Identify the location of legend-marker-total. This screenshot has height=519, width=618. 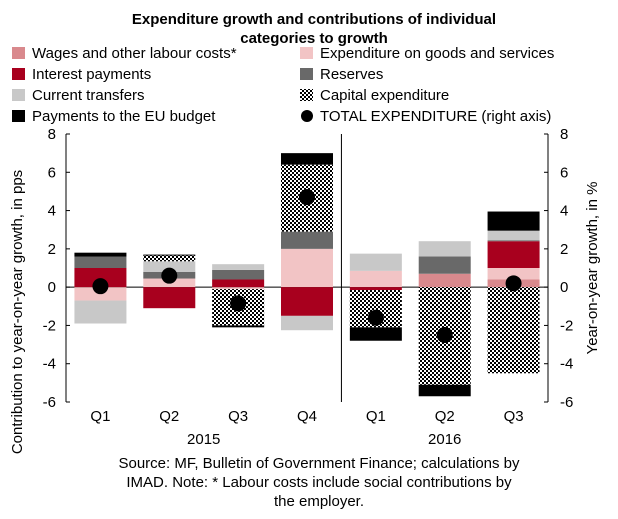
(307, 116).